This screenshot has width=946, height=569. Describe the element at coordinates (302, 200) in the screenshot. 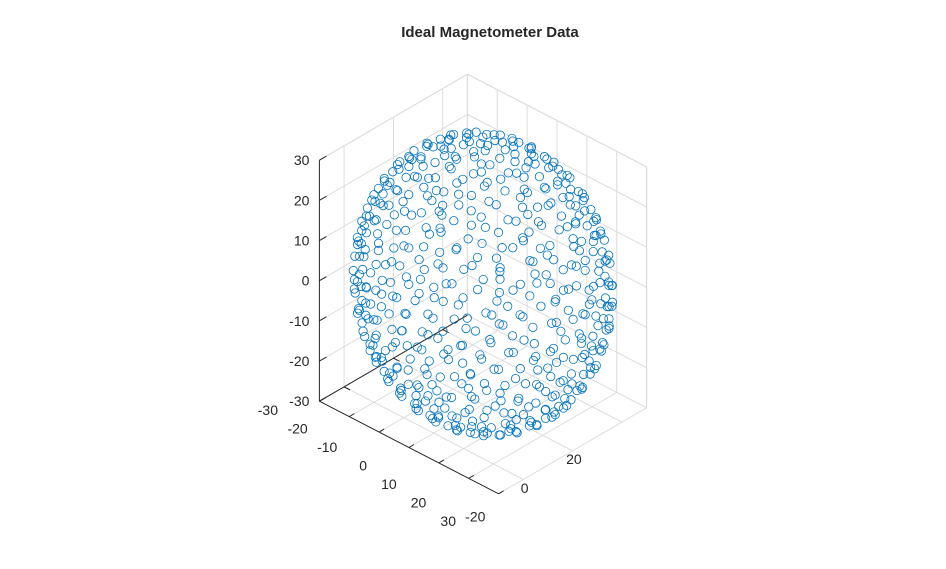

I see `z-tick-label: 20` at that location.